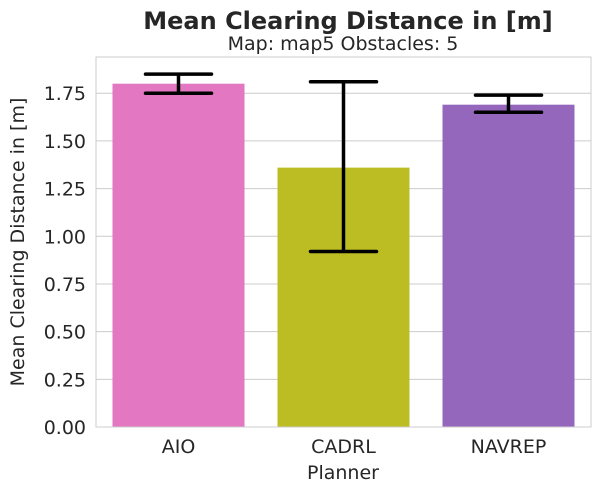 Image resolution: width=601 pixels, height=492 pixels. What do you see at coordinates (343, 473) in the screenshot?
I see `x-axis-label: Planner` at bounding box center [343, 473].